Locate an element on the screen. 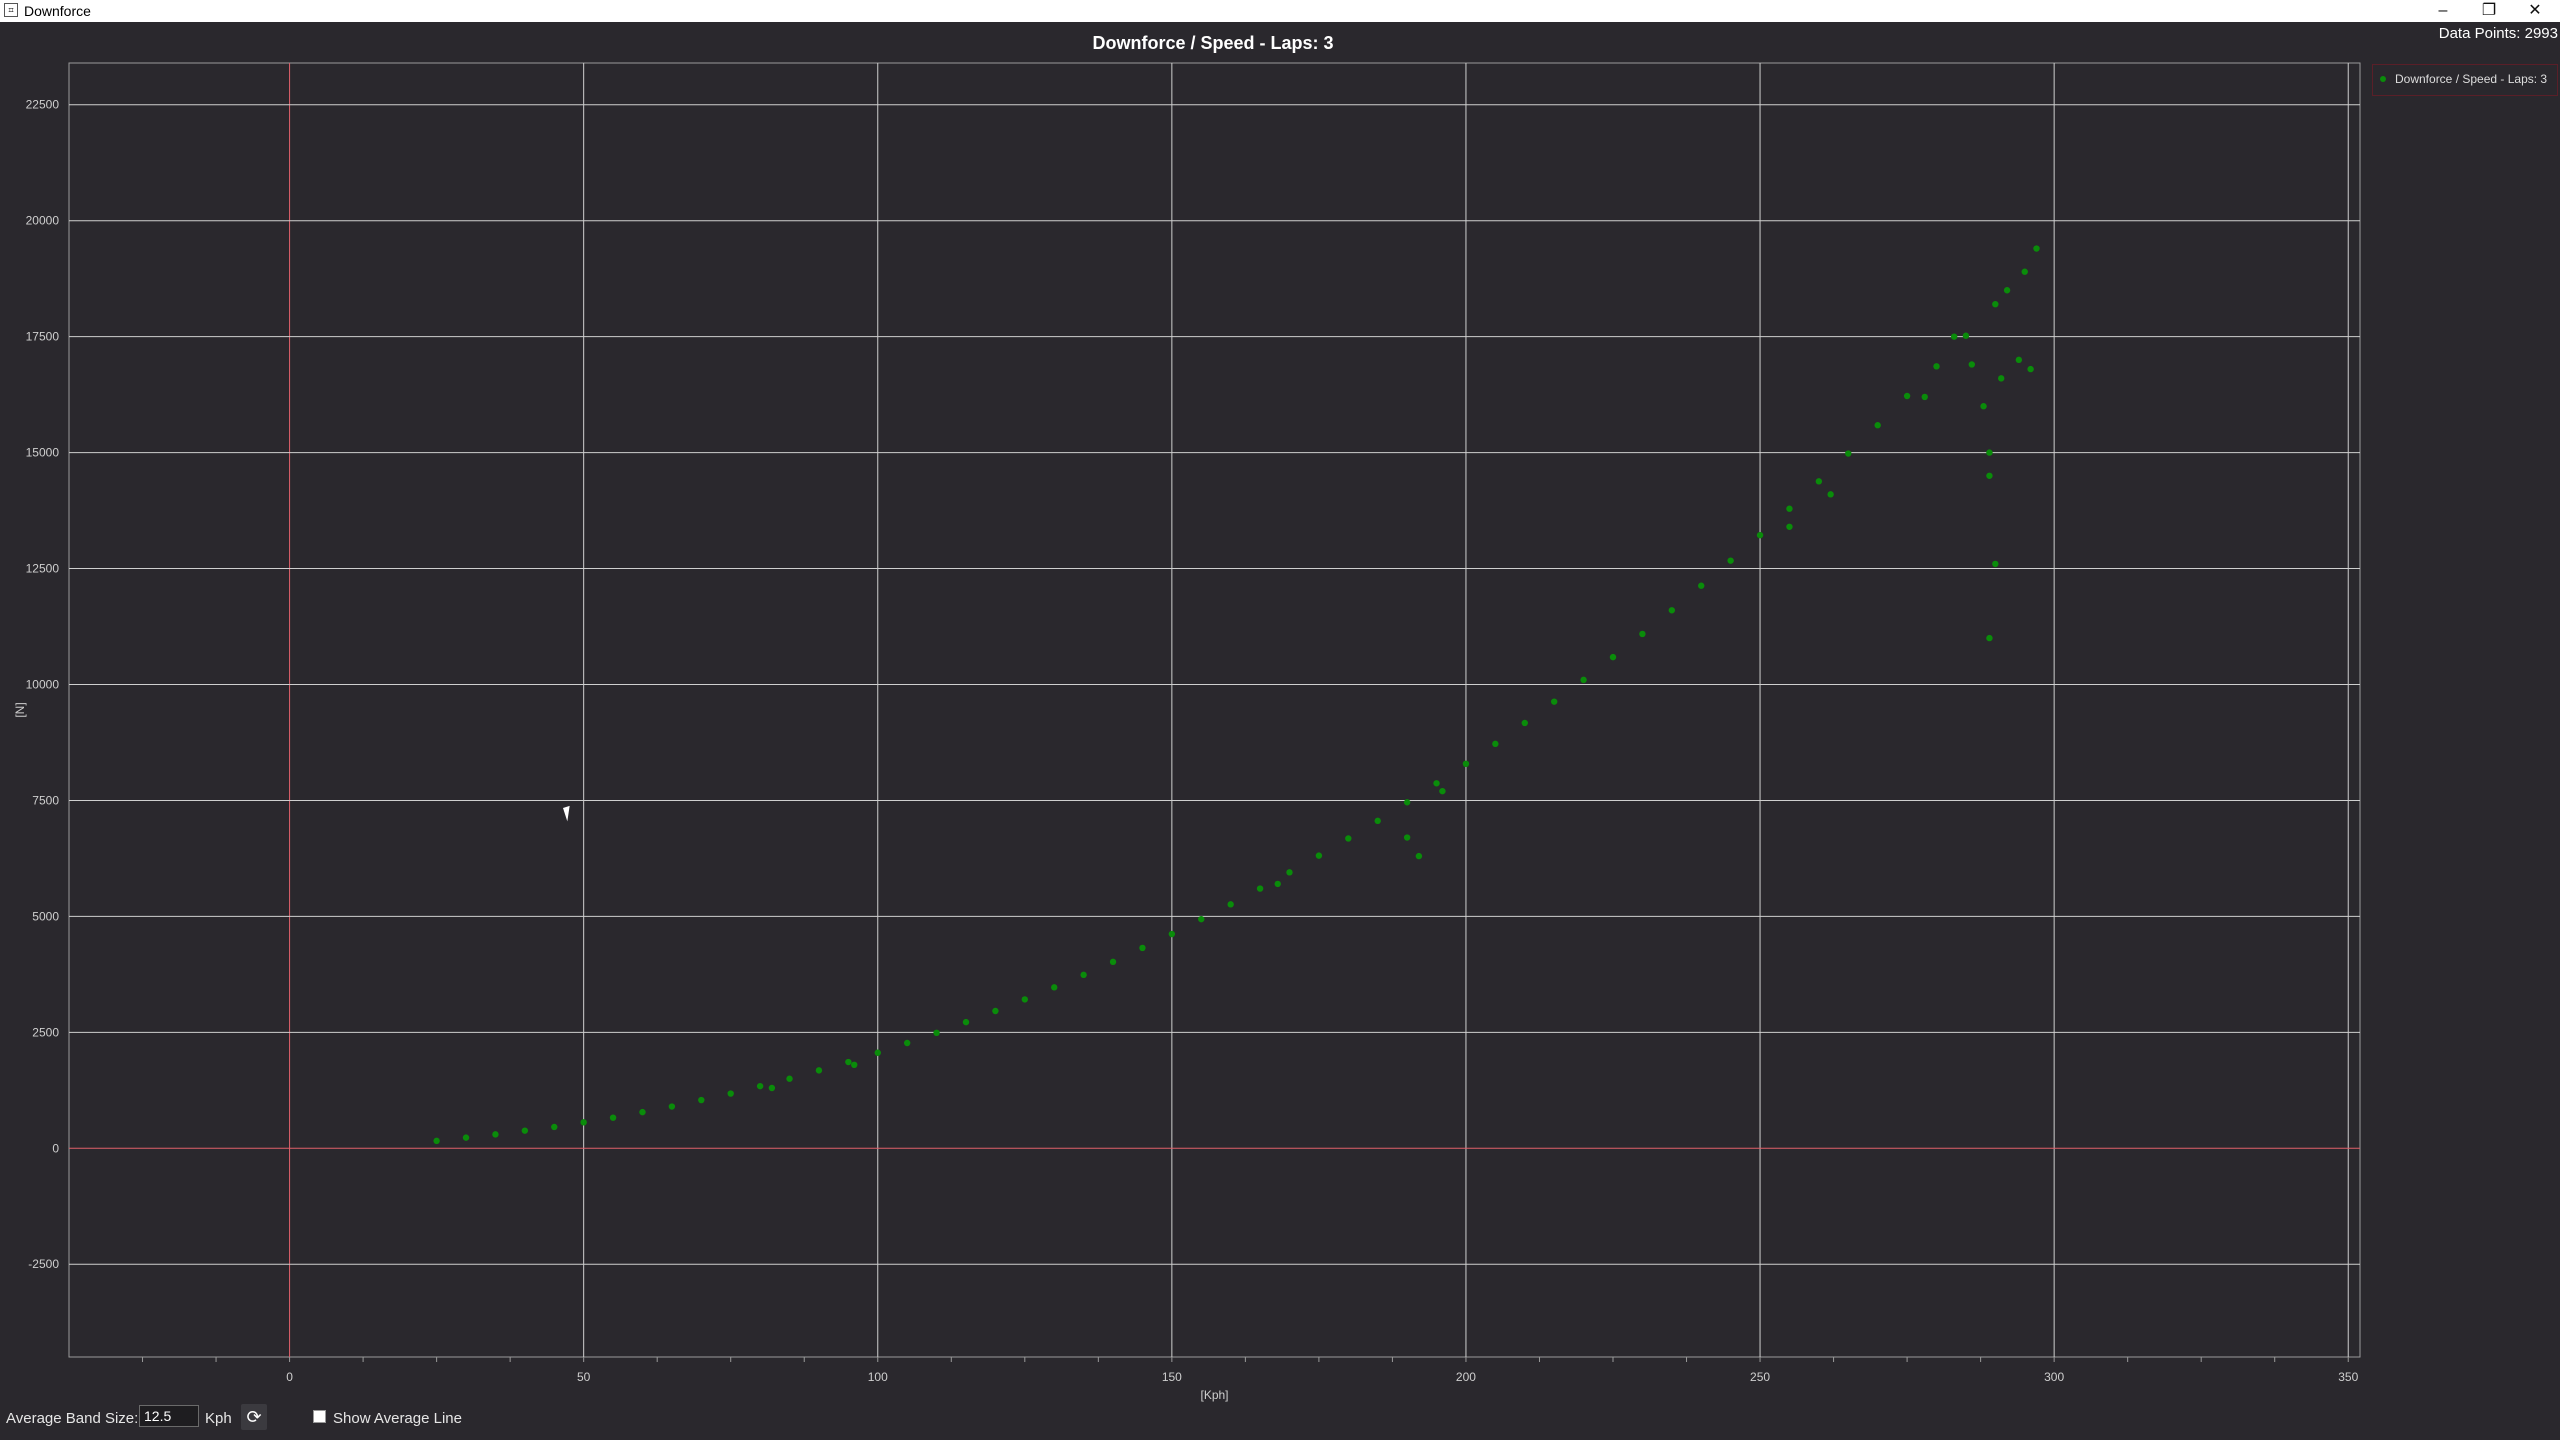 The width and height of the screenshot is (2560, 1440). y-tick-label: 2500 is located at coordinates (45, 1032).